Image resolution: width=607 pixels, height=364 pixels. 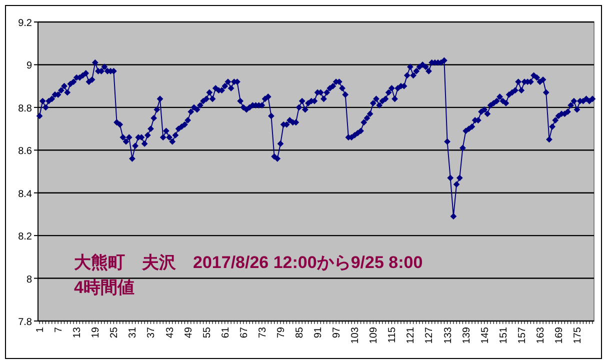 I want to click on x-tick-label: 37, so click(x=152, y=332).